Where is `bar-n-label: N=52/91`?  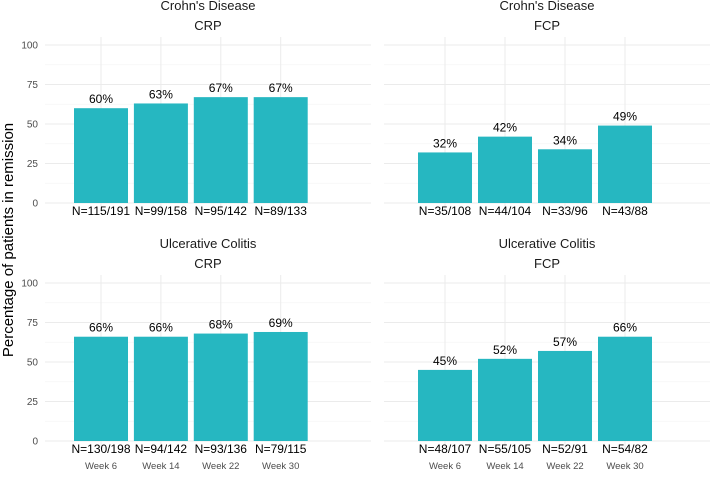
bar-n-label: N=52/91 is located at coordinates (565, 449).